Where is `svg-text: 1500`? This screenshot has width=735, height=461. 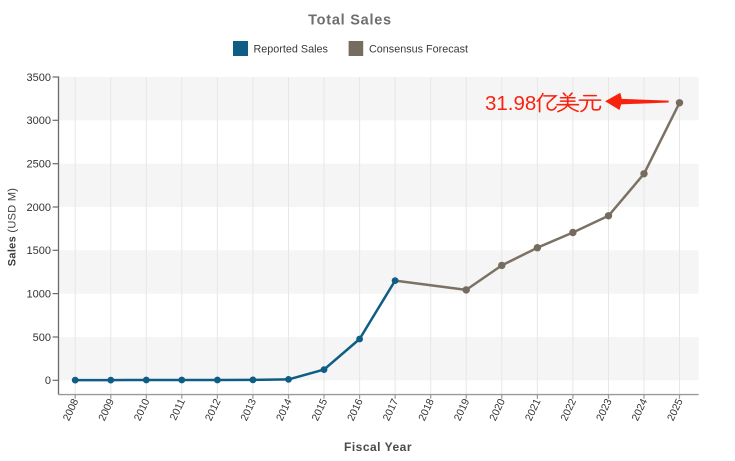
svg-text: 1500 is located at coordinates (39, 251).